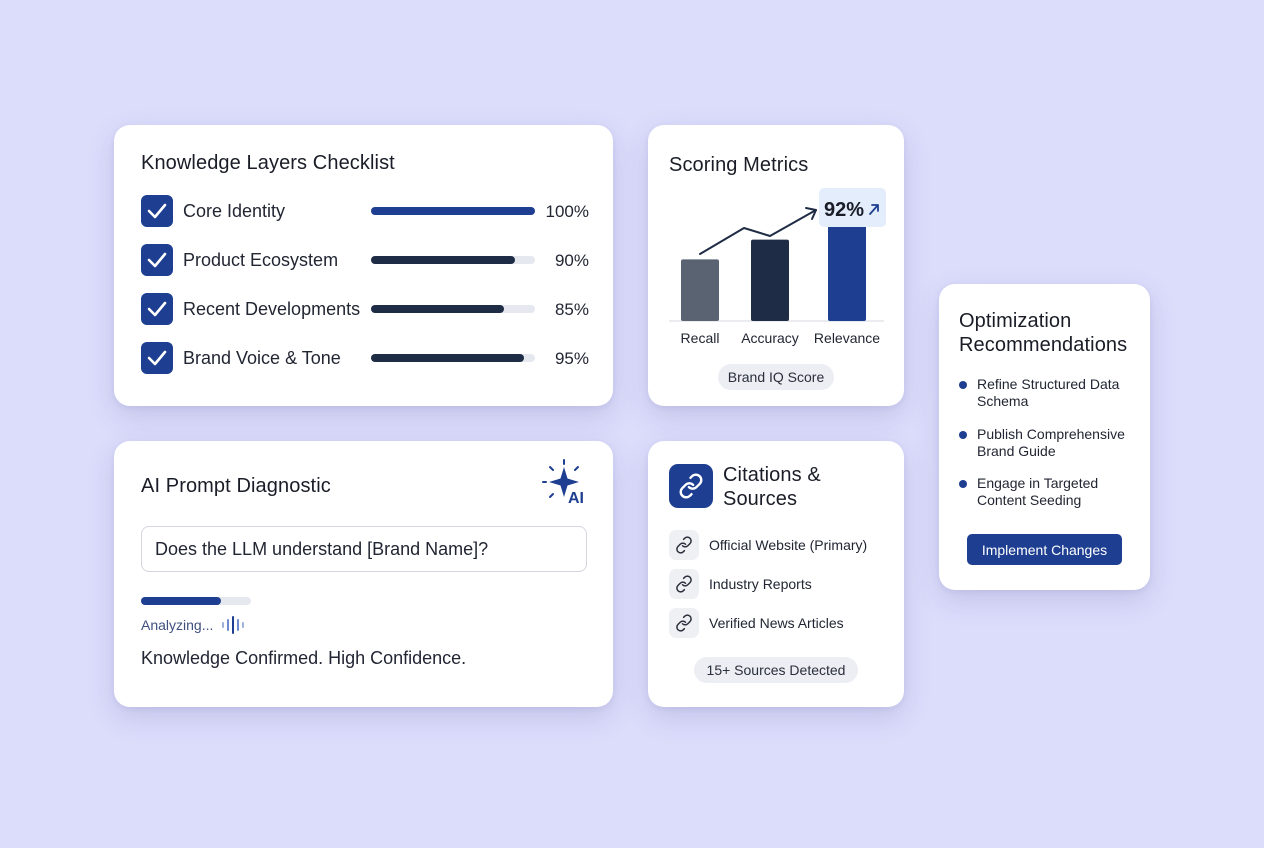 This screenshot has height=848, width=1264. I want to click on layer-percent: 90%, so click(571, 260).